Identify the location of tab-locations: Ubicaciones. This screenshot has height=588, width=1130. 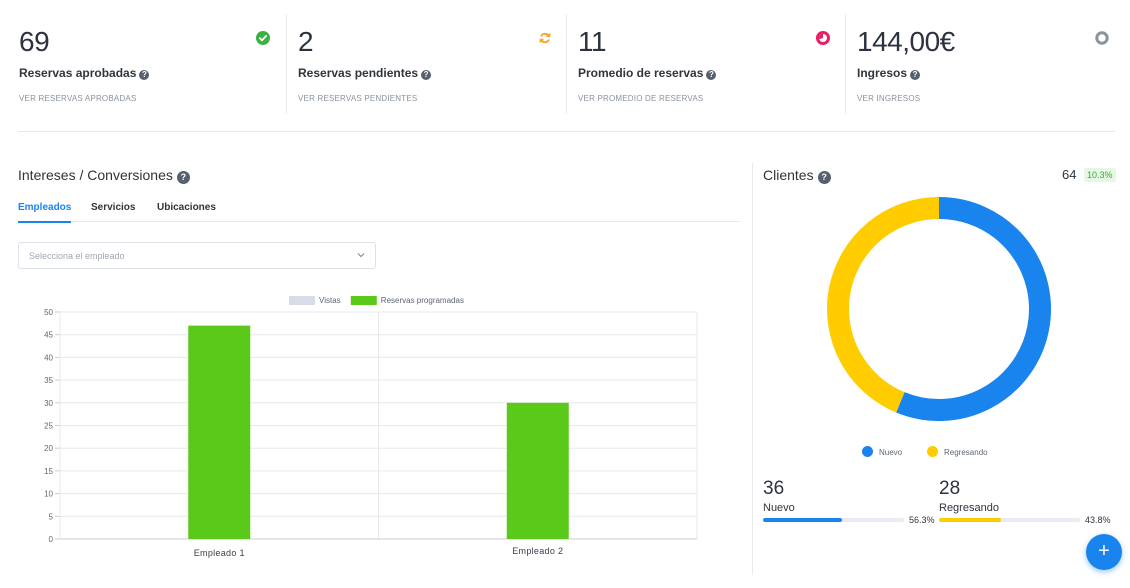
(186, 207).